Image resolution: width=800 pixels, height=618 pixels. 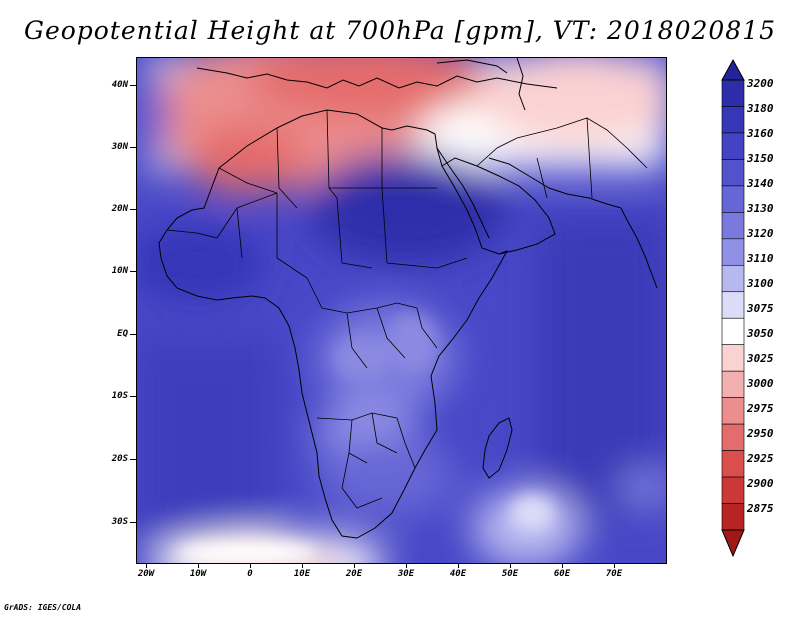 I want to click on grads-credit: GrADS: IGES/COLA, so click(x=43, y=607).